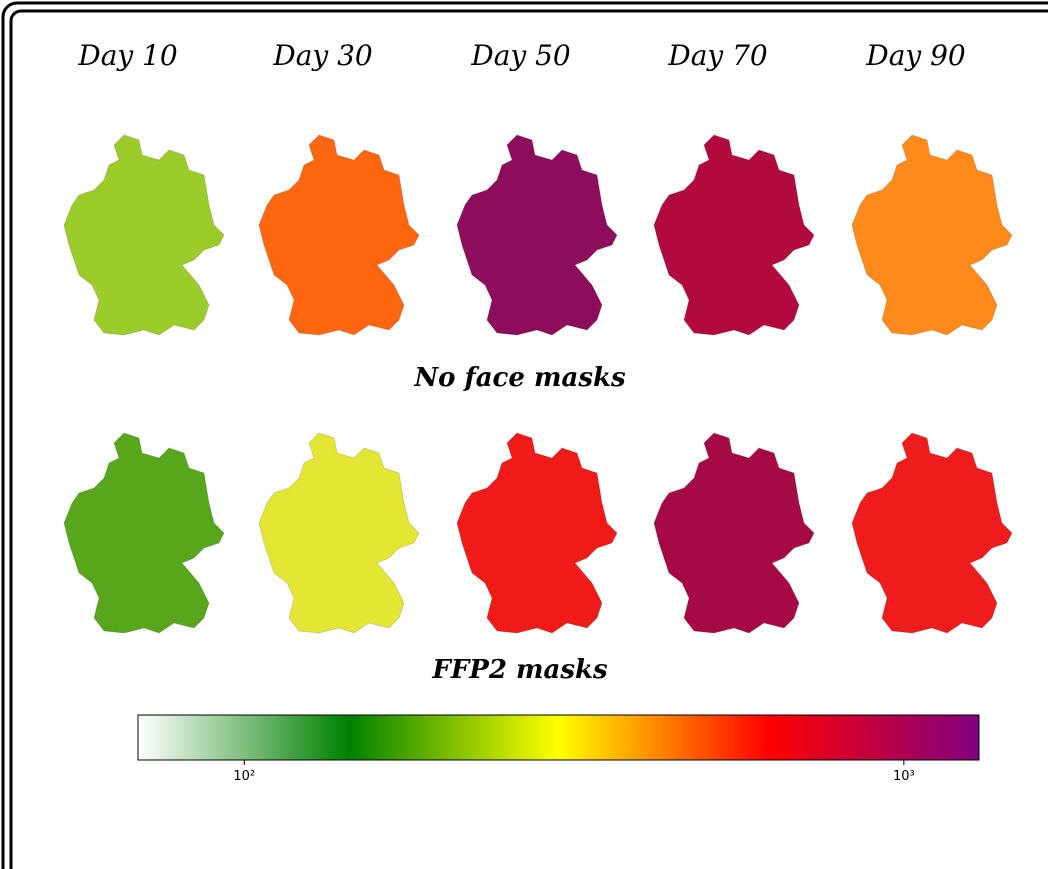  What do you see at coordinates (915, 55) in the screenshot?
I see `column-title: Day 90` at bounding box center [915, 55].